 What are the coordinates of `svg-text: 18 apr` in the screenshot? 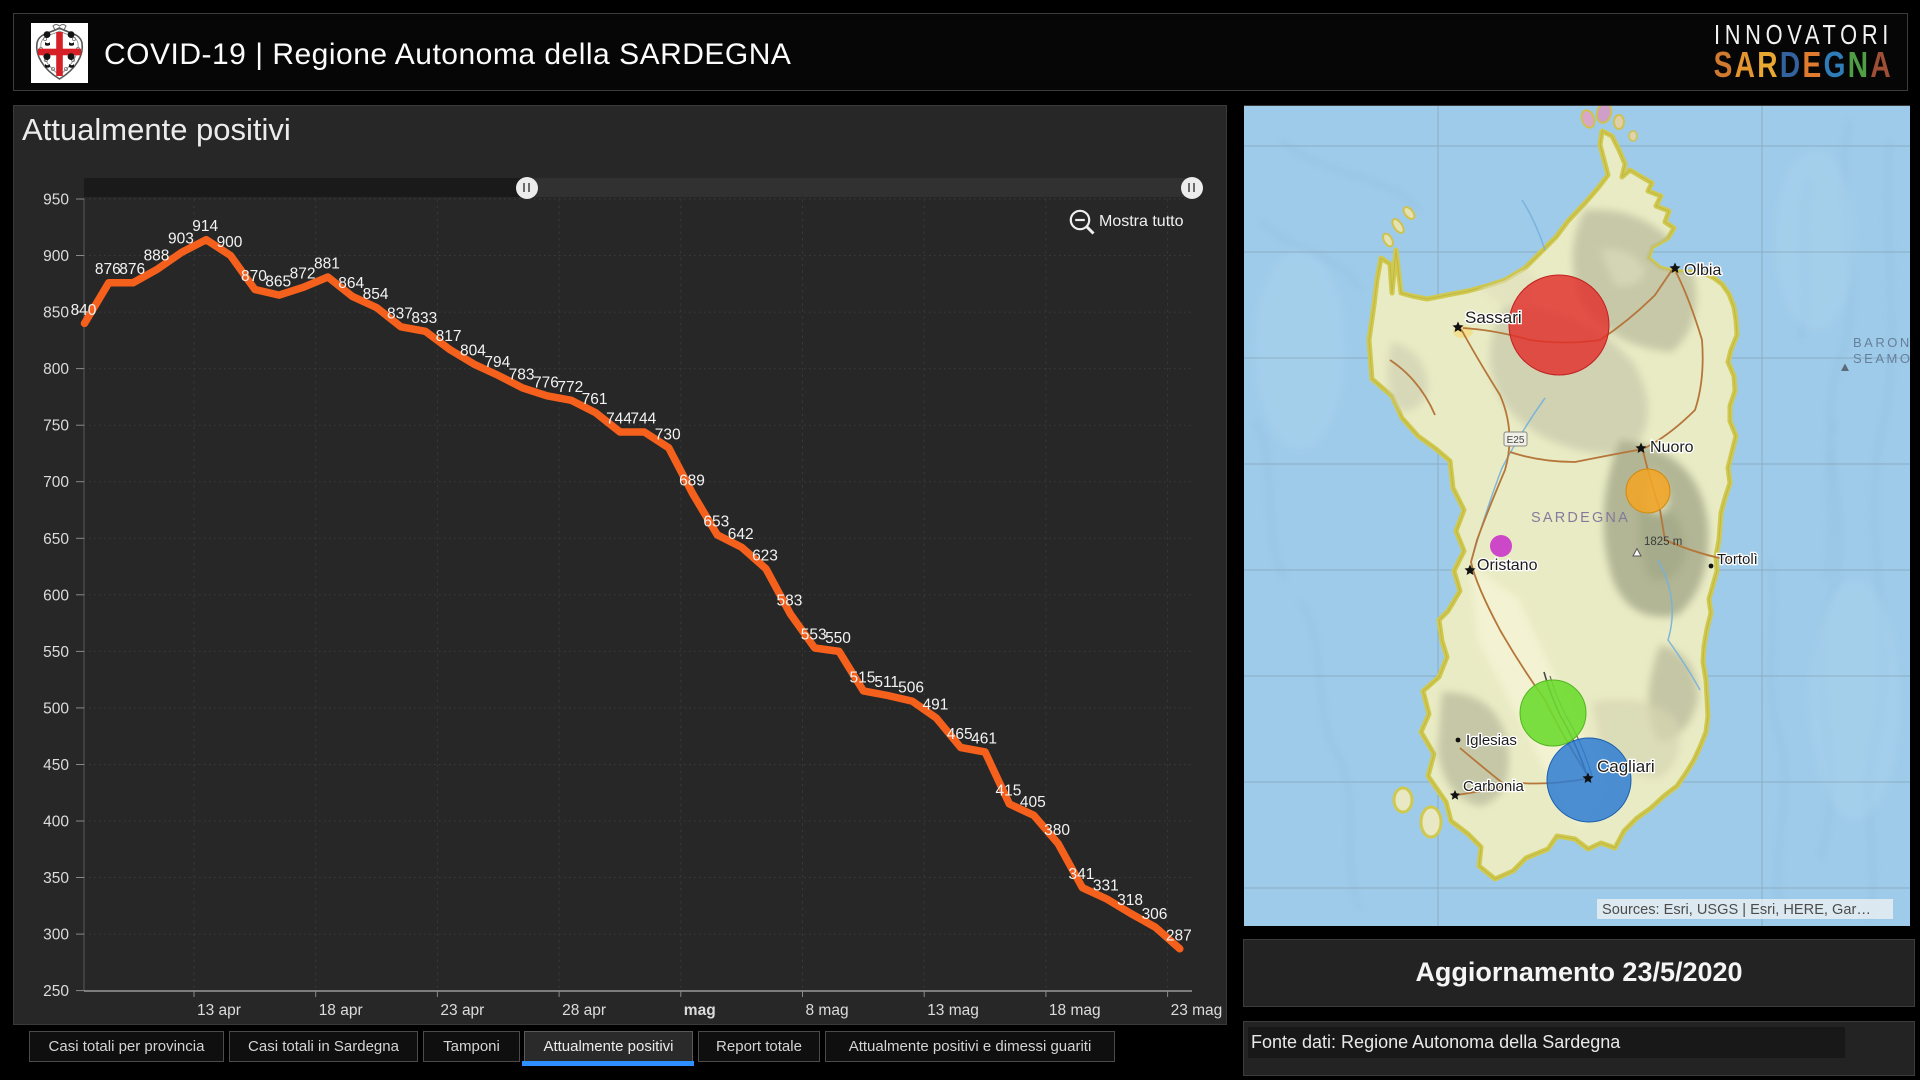 It's located at (341, 1010).